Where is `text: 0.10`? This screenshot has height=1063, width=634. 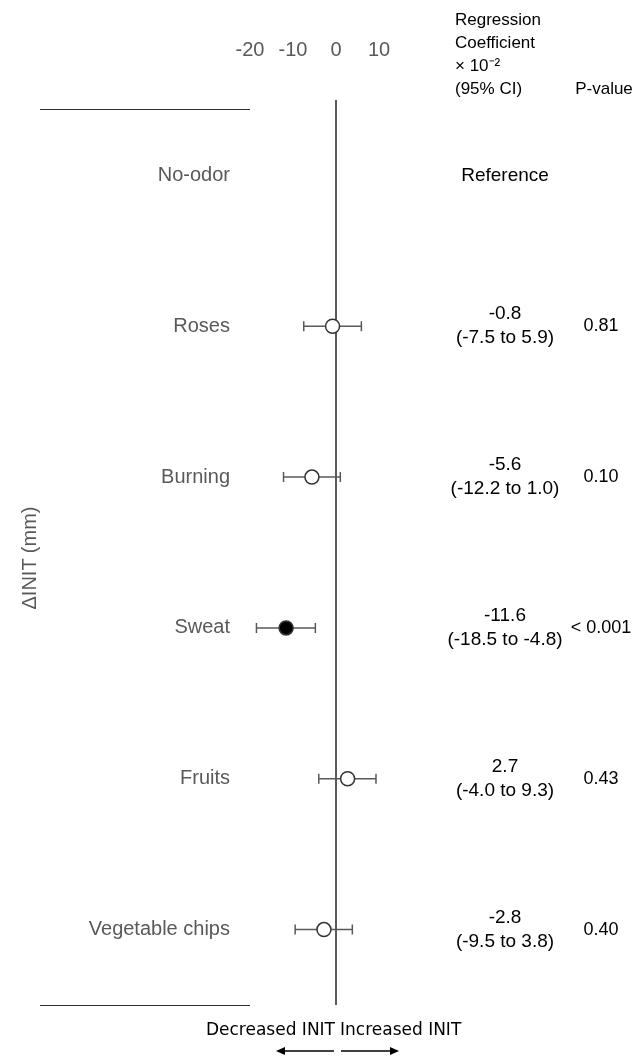 text: 0.10 is located at coordinates (601, 476).